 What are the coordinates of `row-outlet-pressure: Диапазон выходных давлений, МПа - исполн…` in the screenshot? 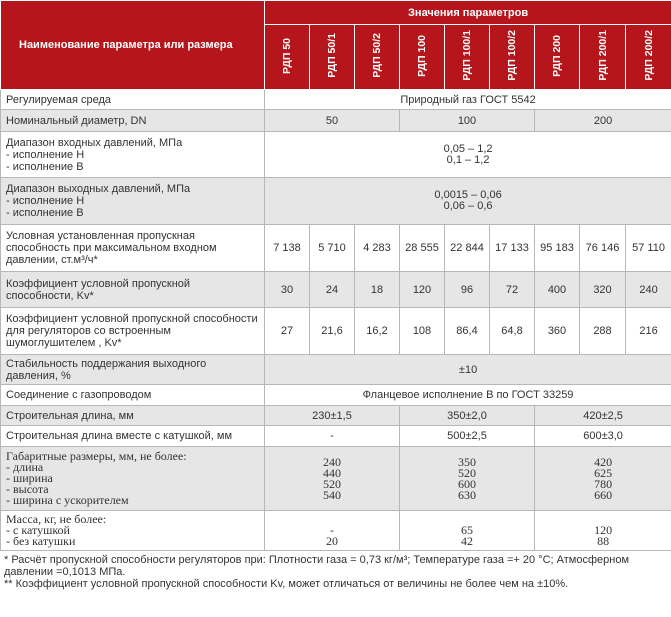 It's located at (335, 201).